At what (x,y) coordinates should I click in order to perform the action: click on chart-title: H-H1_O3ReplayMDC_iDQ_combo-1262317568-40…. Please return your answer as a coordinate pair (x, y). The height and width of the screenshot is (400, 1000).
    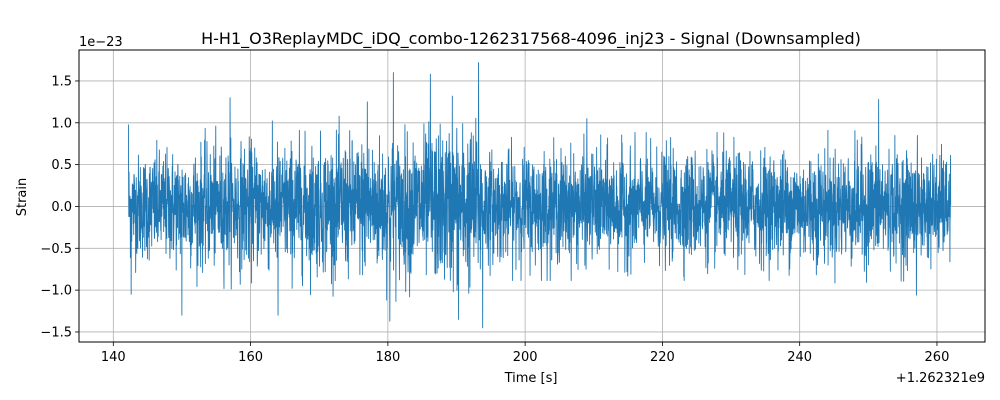
    Looking at the image, I should click on (531, 39).